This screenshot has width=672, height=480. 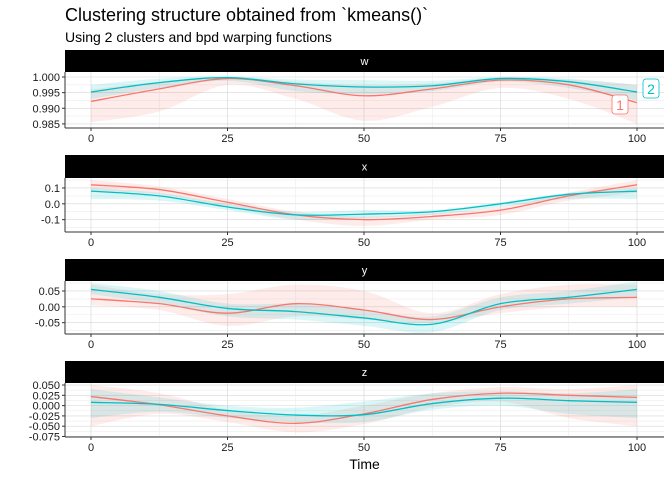 What do you see at coordinates (49, 308) in the screenshot?
I see `y-tick-label: 0.00` at bounding box center [49, 308].